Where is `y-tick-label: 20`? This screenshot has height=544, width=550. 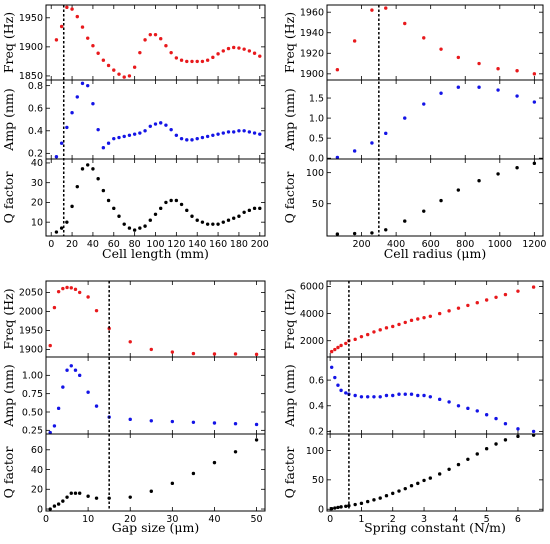 y-tick-label: 20 is located at coordinates (37, 490).